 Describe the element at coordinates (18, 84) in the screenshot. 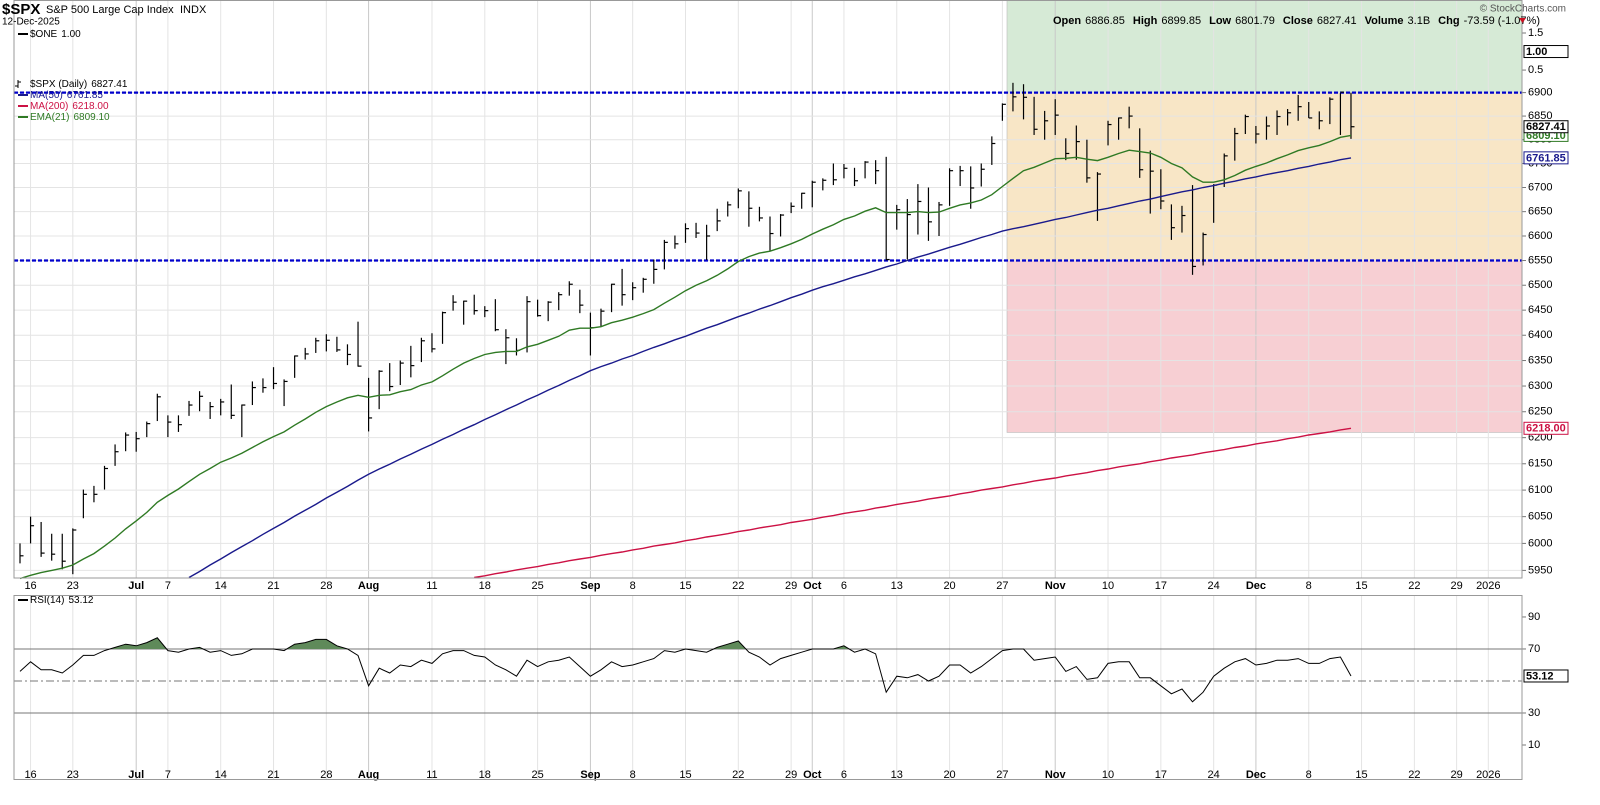

I see `bar-icon` at that location.